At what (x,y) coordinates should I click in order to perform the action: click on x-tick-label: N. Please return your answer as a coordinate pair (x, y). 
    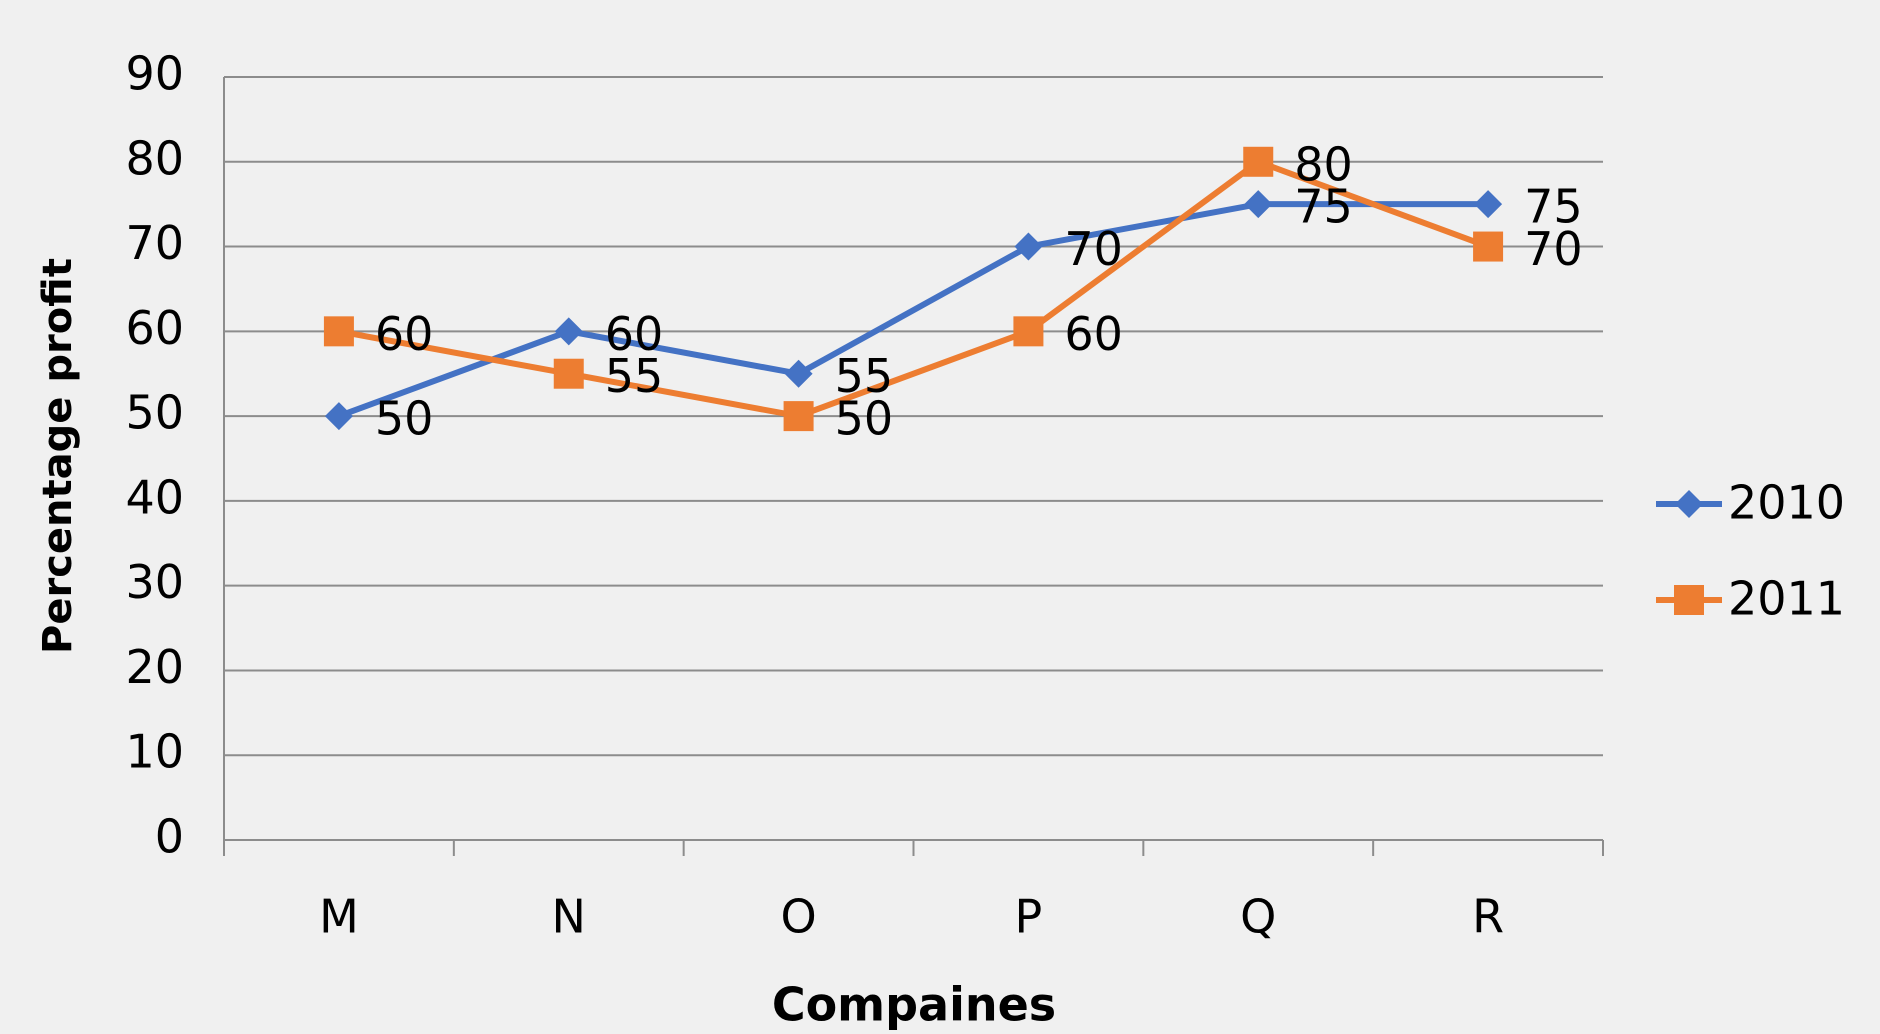
    Looking at the image, I should click on (569, 917).